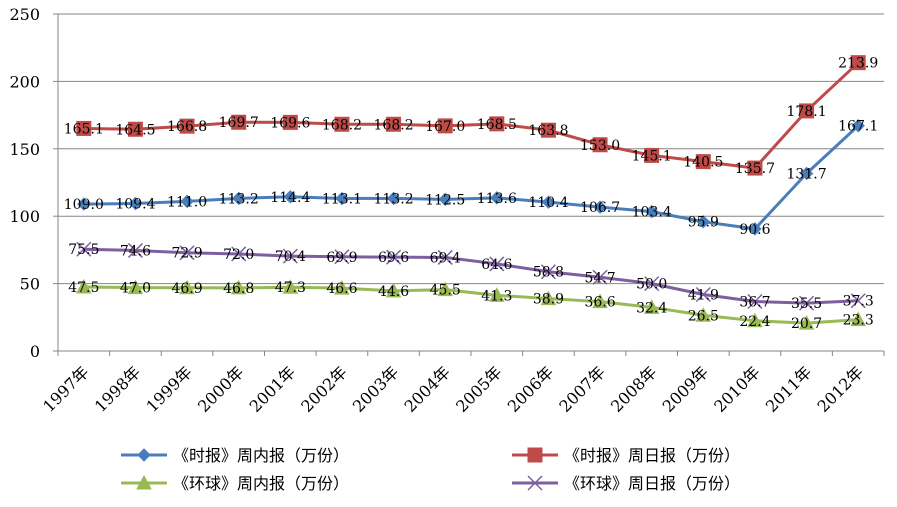 This screenshot has width=897, height=507. Describe the element at coordinates (66, 389) in the screenshot. I see `x-tick-label: 1997年` at that location.